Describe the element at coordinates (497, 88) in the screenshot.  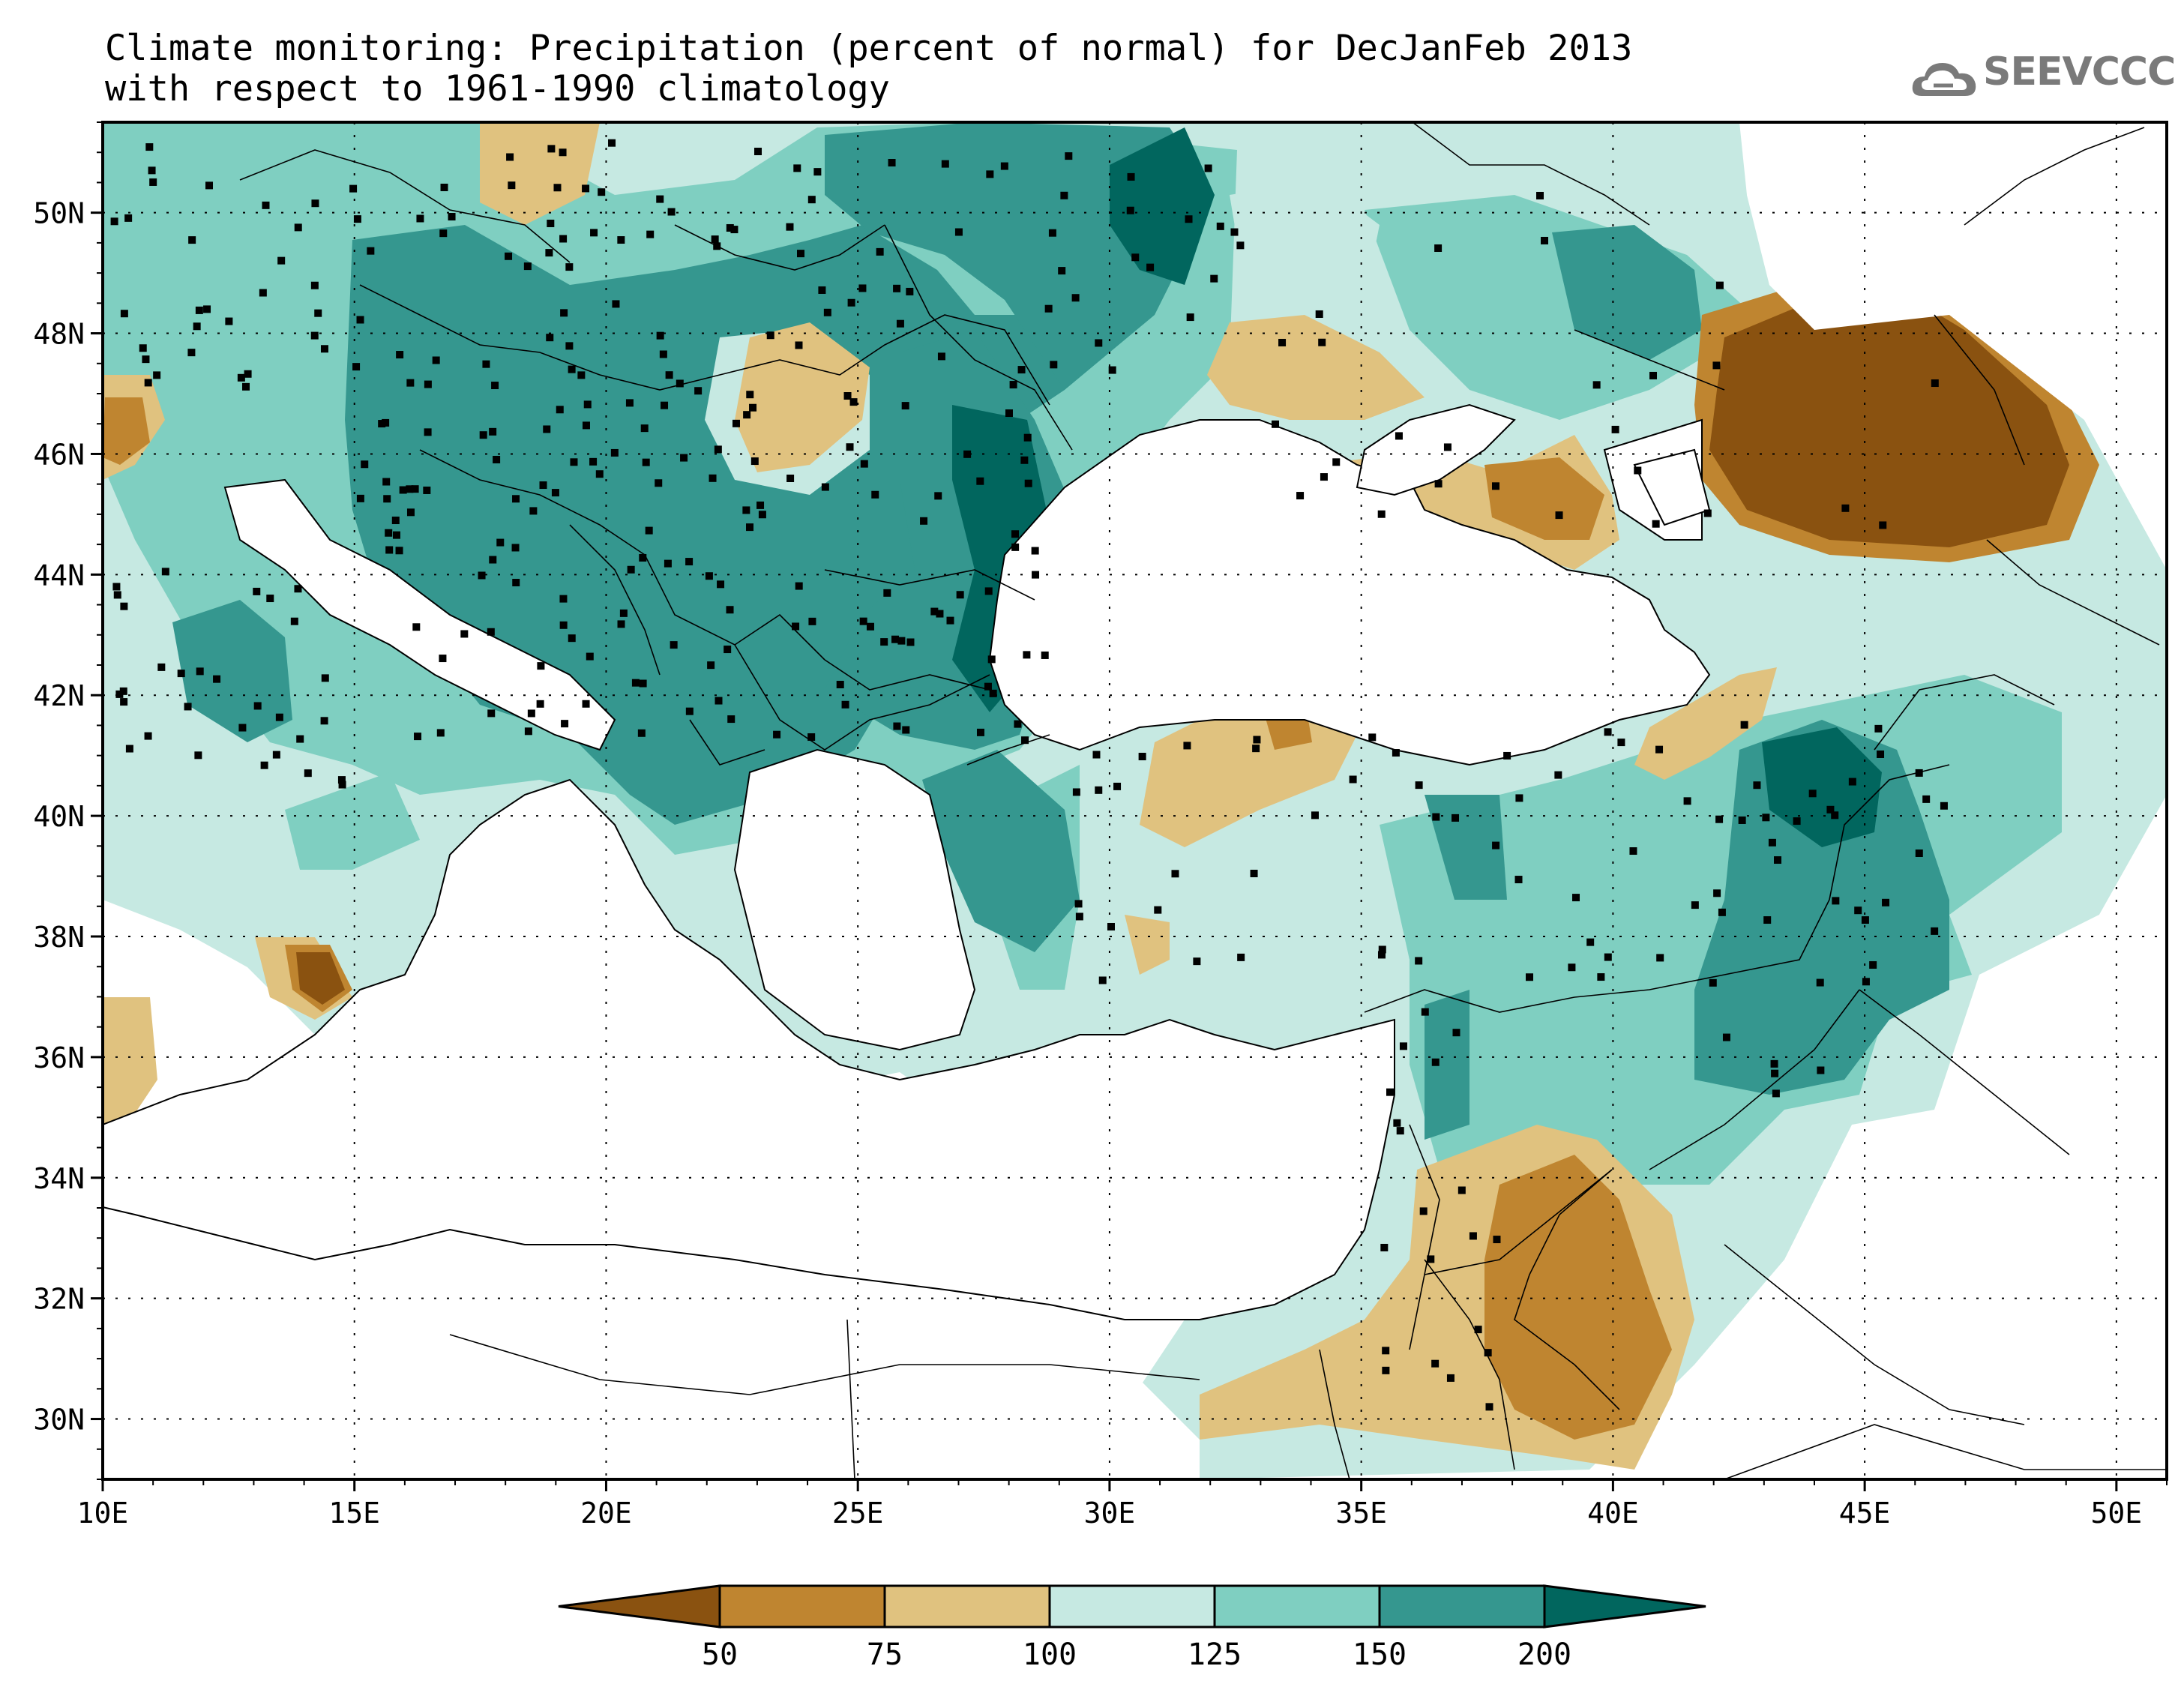
I see `map-title-line2: with respect to 1961-1990 climatology` at that location.